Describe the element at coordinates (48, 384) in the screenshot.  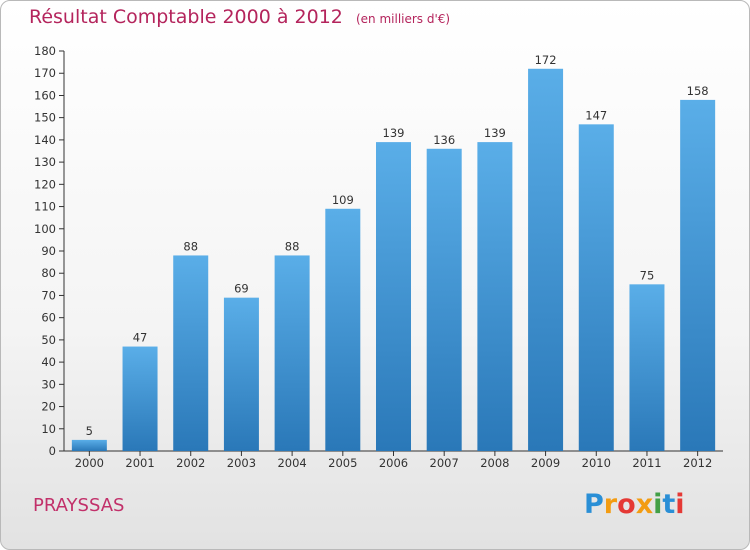
I see `y-tick-label: 30` at that location.